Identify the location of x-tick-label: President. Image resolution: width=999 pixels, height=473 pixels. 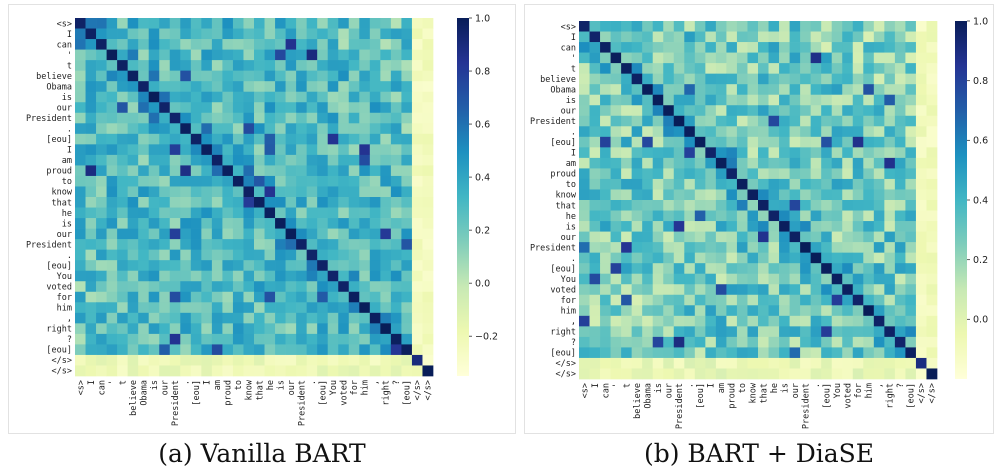
(302, 403).